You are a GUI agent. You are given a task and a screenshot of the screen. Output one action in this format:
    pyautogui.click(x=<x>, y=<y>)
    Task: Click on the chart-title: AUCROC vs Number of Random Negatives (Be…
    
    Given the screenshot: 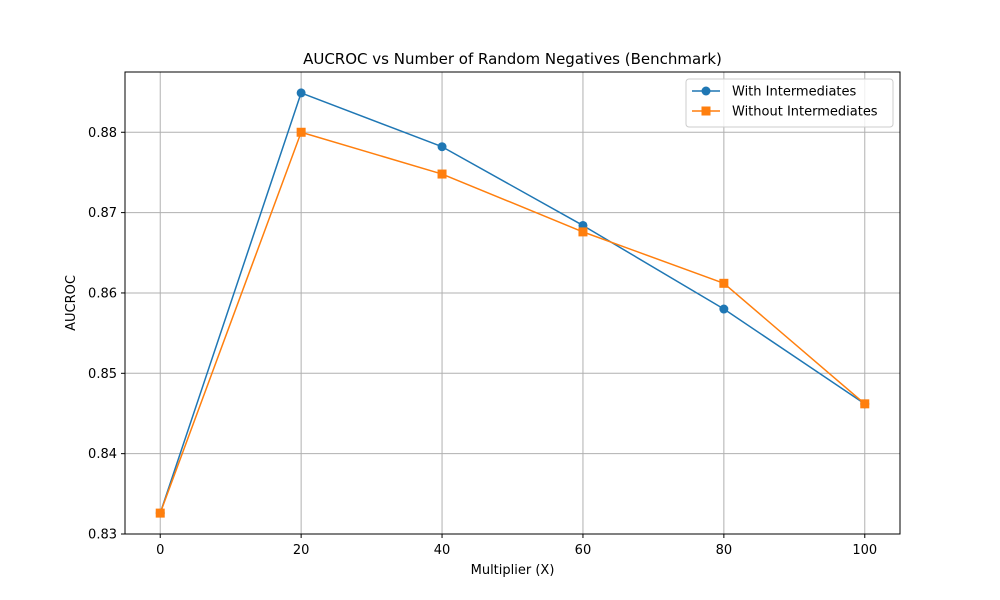 What is the action you would take?
    pyautogui.click(x=512, y=59)
    